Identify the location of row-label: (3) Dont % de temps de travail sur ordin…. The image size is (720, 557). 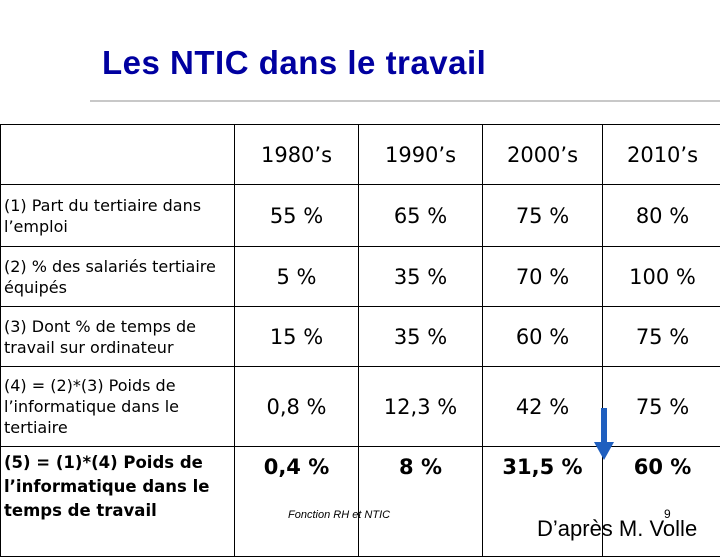
(118, 337).